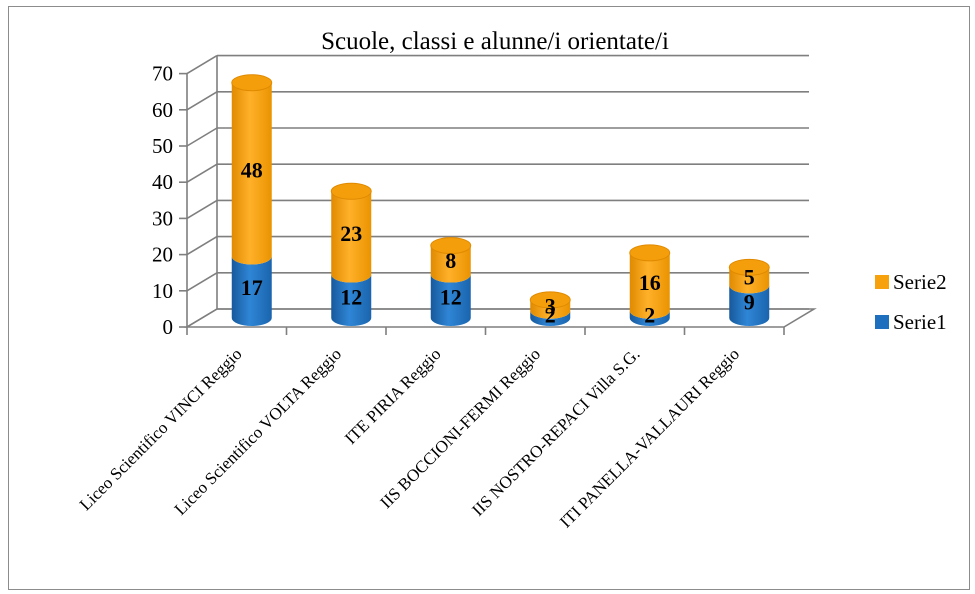 The width and height of the screenshot is (975, 594). Describe the element at coordinates (162, 110) in the screenshot. I see `y-tick-label: 60` at that location.